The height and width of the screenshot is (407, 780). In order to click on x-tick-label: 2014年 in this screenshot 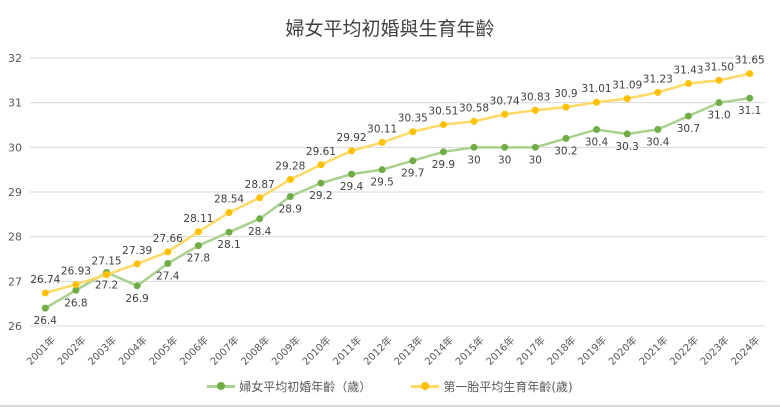, I will do `click(439, 350)`.